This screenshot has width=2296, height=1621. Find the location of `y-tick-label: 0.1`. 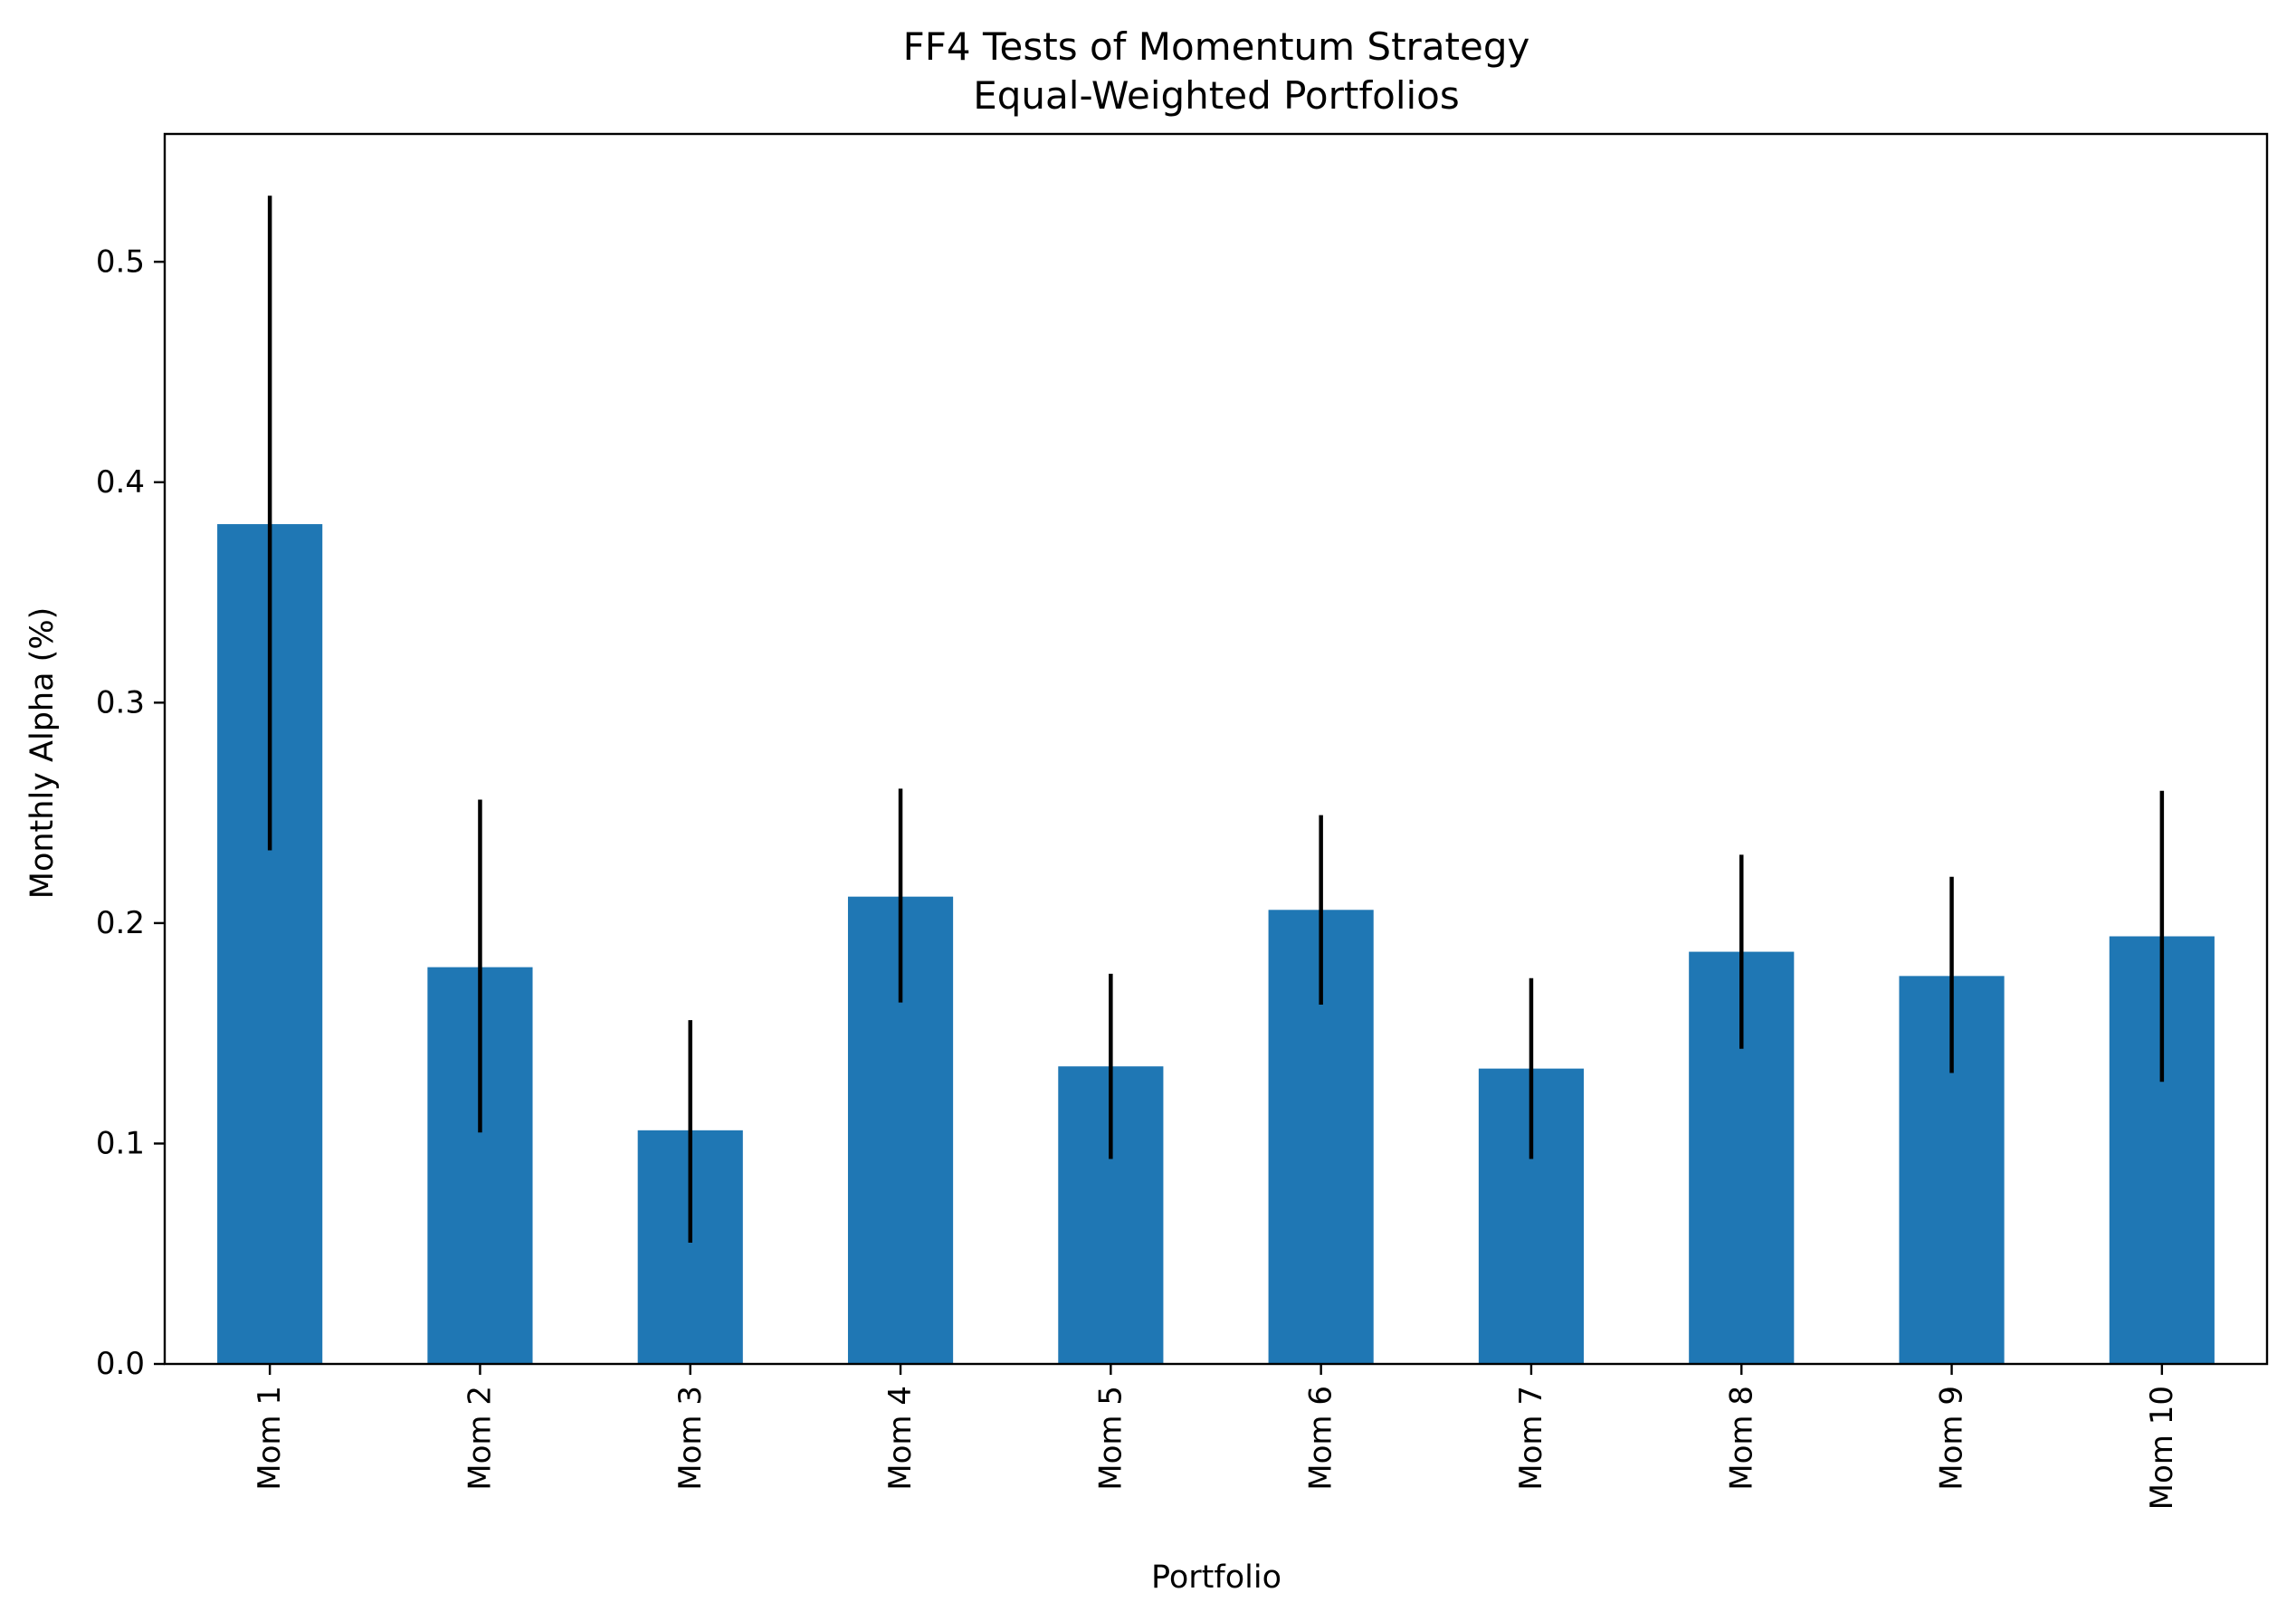

y-tick-label: 0.1 is located at coordinates (121, 1143).